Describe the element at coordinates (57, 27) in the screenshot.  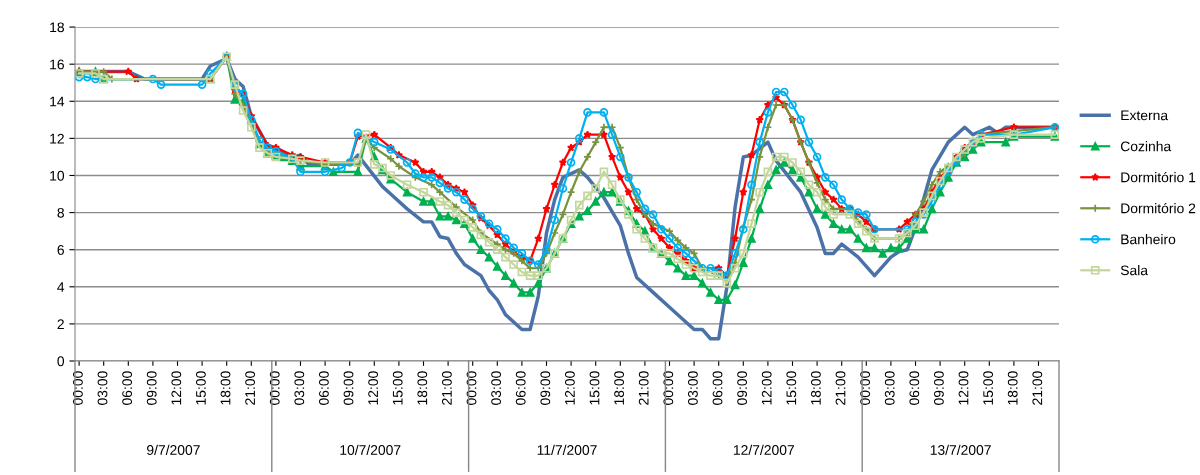
I see `y-tick-label: 18` at that location.